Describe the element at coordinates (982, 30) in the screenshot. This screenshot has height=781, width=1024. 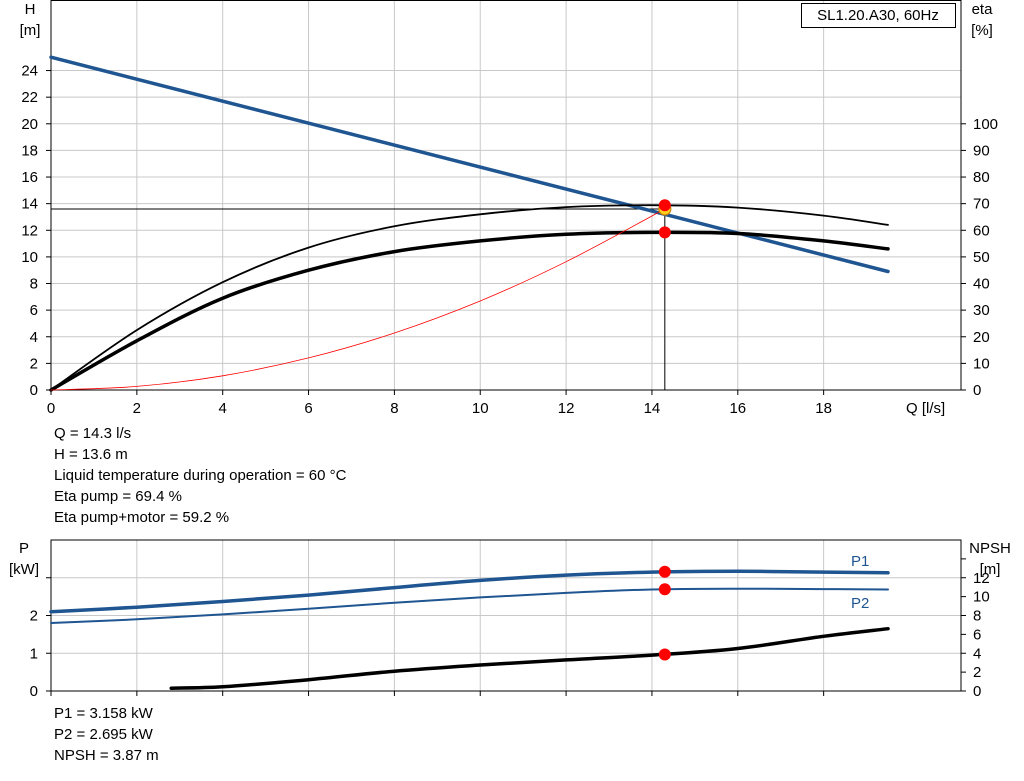
I see `y-right-axis-unit: [%]` at that location.